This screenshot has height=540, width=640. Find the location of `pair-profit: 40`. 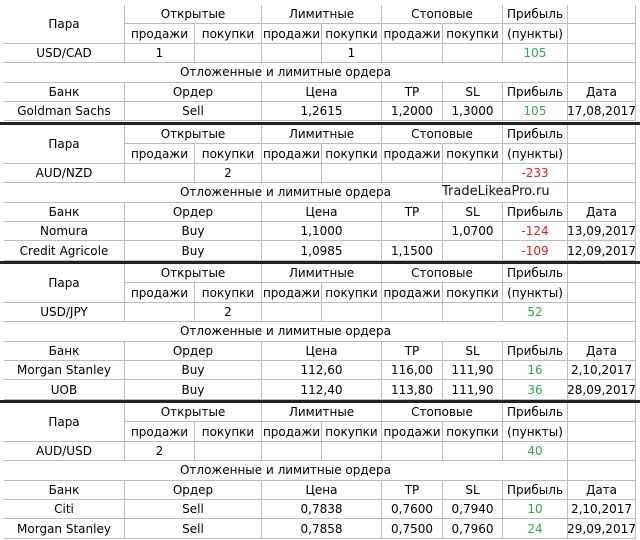

pair-profit: 40 is located at coordinates (535, 451).